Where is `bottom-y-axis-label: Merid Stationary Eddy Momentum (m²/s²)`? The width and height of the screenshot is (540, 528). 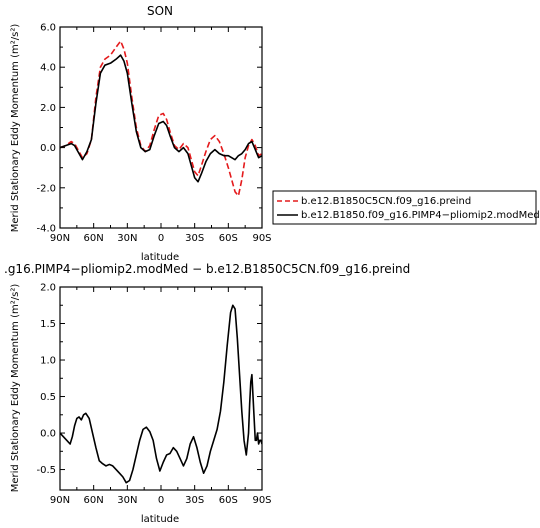 bottom-y-axis-label: Merid Stationary Eddy Momentum (m²/s²) is located at coordinates (15, 388).